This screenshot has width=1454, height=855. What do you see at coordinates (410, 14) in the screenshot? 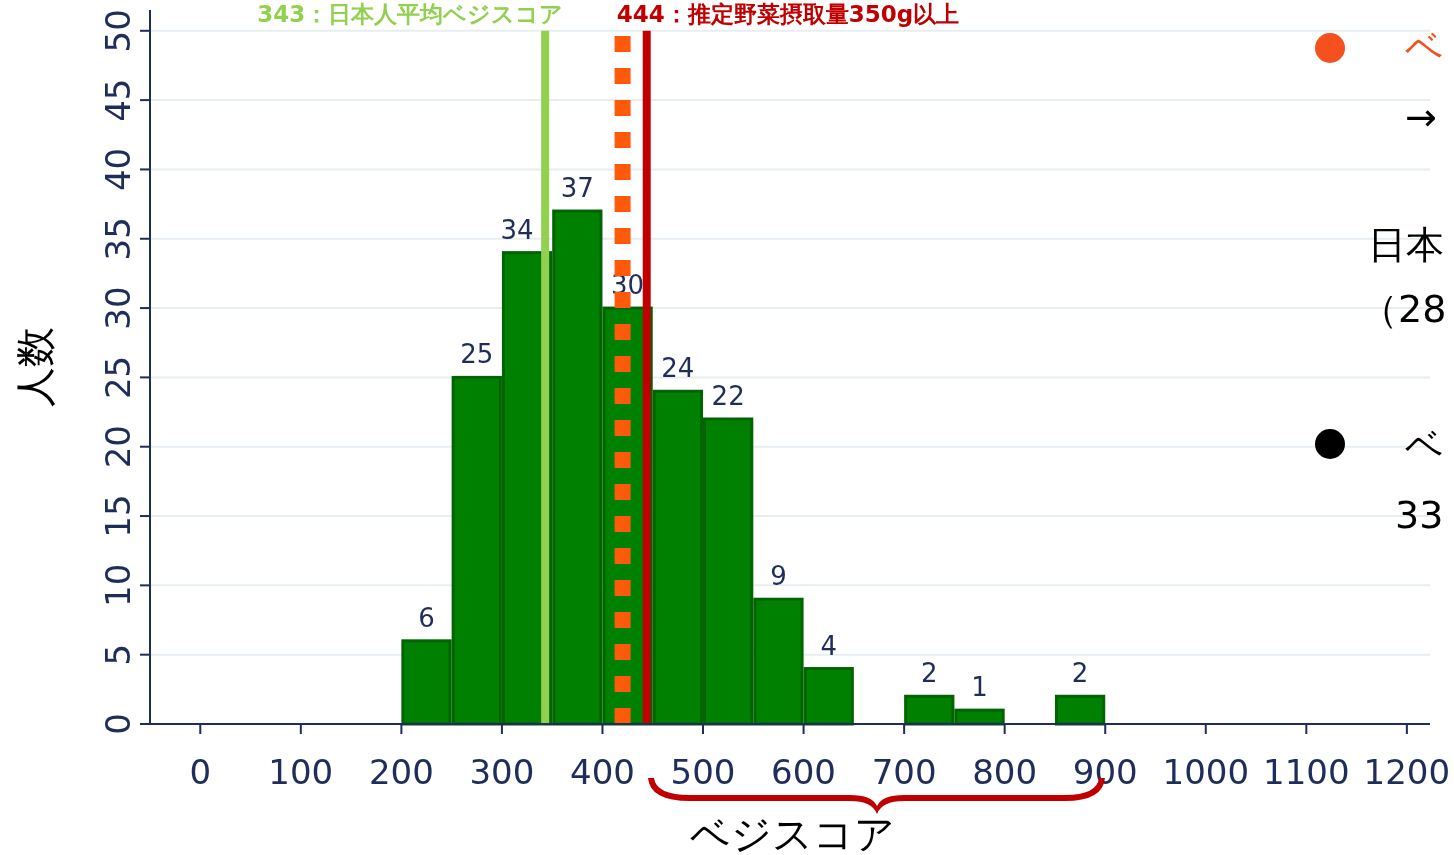
I see `ref-line-label: 343：日本人平均ベジスコア` at bounding box center [410, 14].